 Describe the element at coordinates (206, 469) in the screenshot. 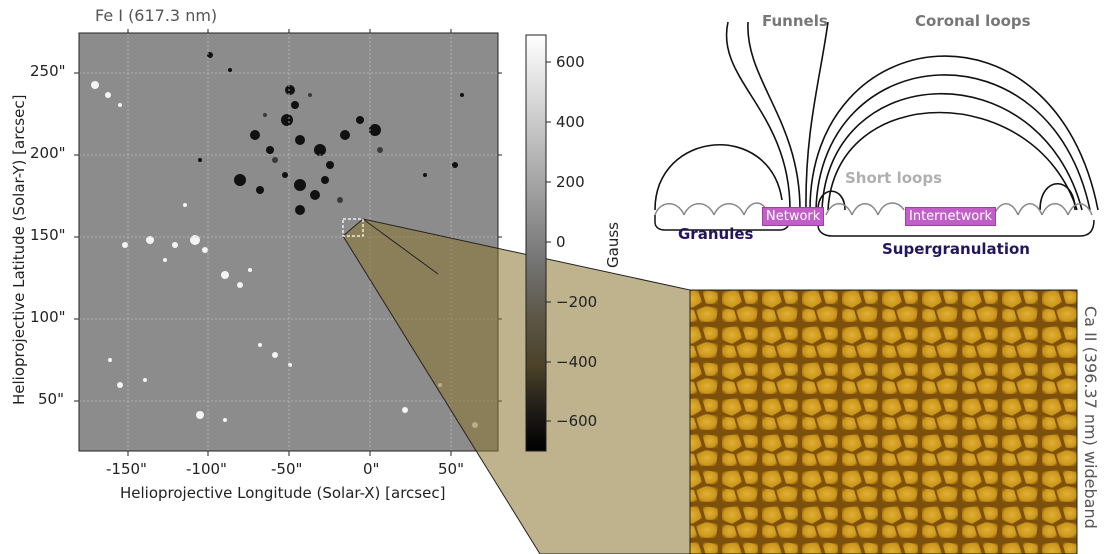

I see `x-tick-label: -100"` at that location.